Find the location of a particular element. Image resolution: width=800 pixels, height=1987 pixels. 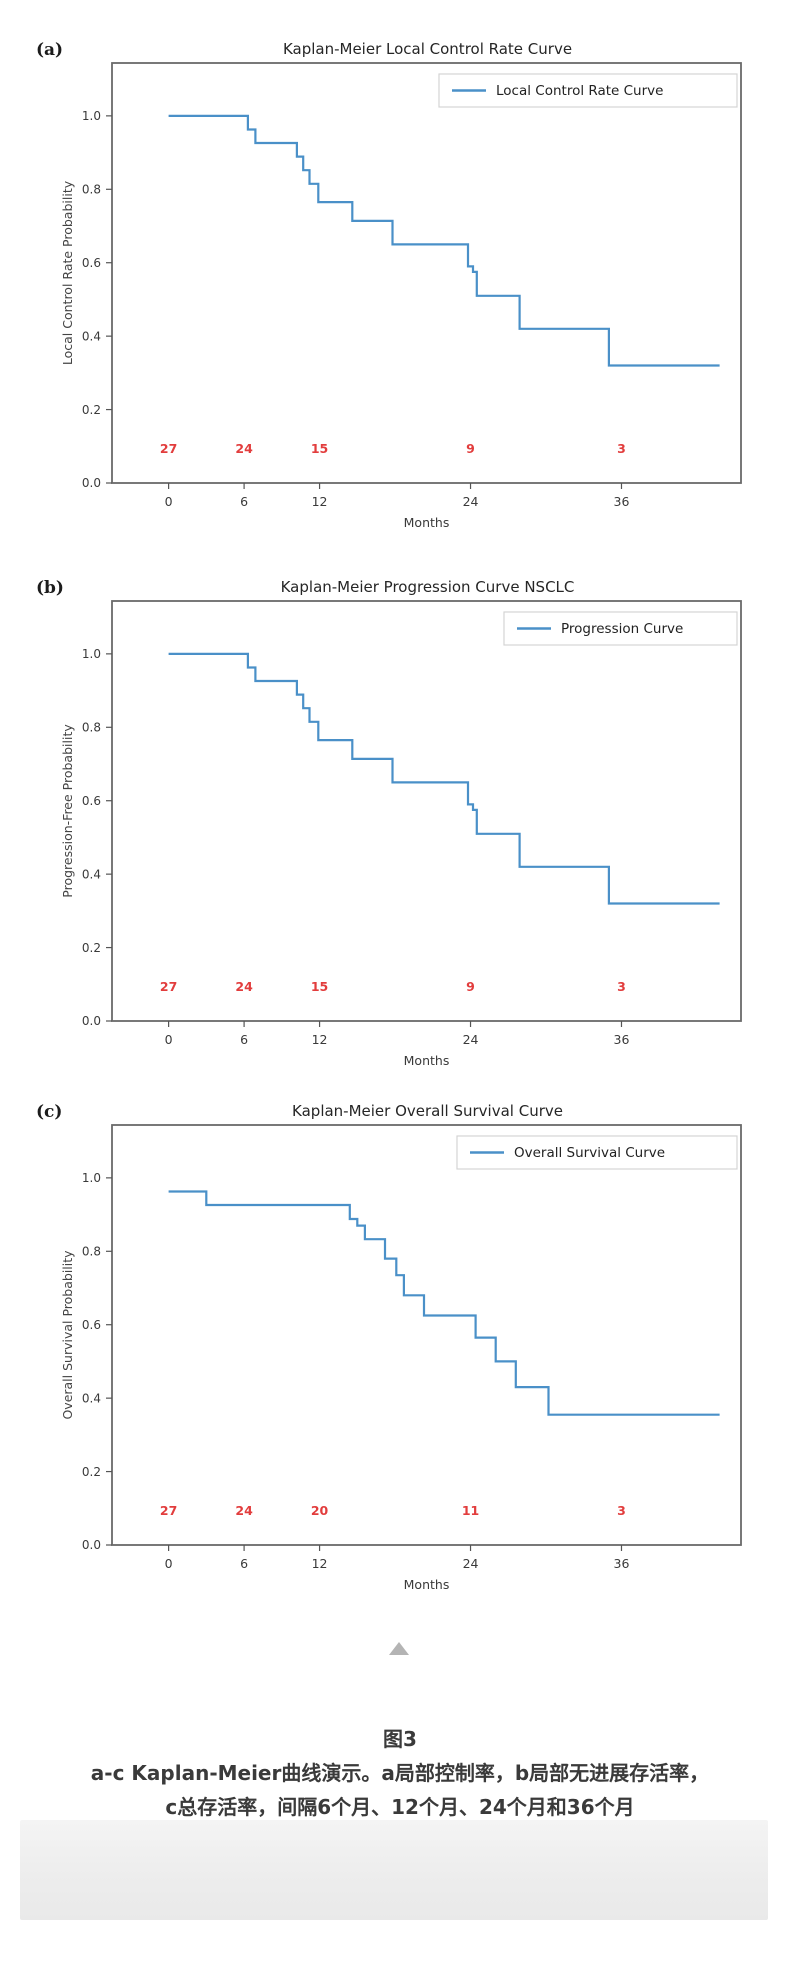

y-axis-label: Local Control Rate Probability is located at coordinates (67, 272).